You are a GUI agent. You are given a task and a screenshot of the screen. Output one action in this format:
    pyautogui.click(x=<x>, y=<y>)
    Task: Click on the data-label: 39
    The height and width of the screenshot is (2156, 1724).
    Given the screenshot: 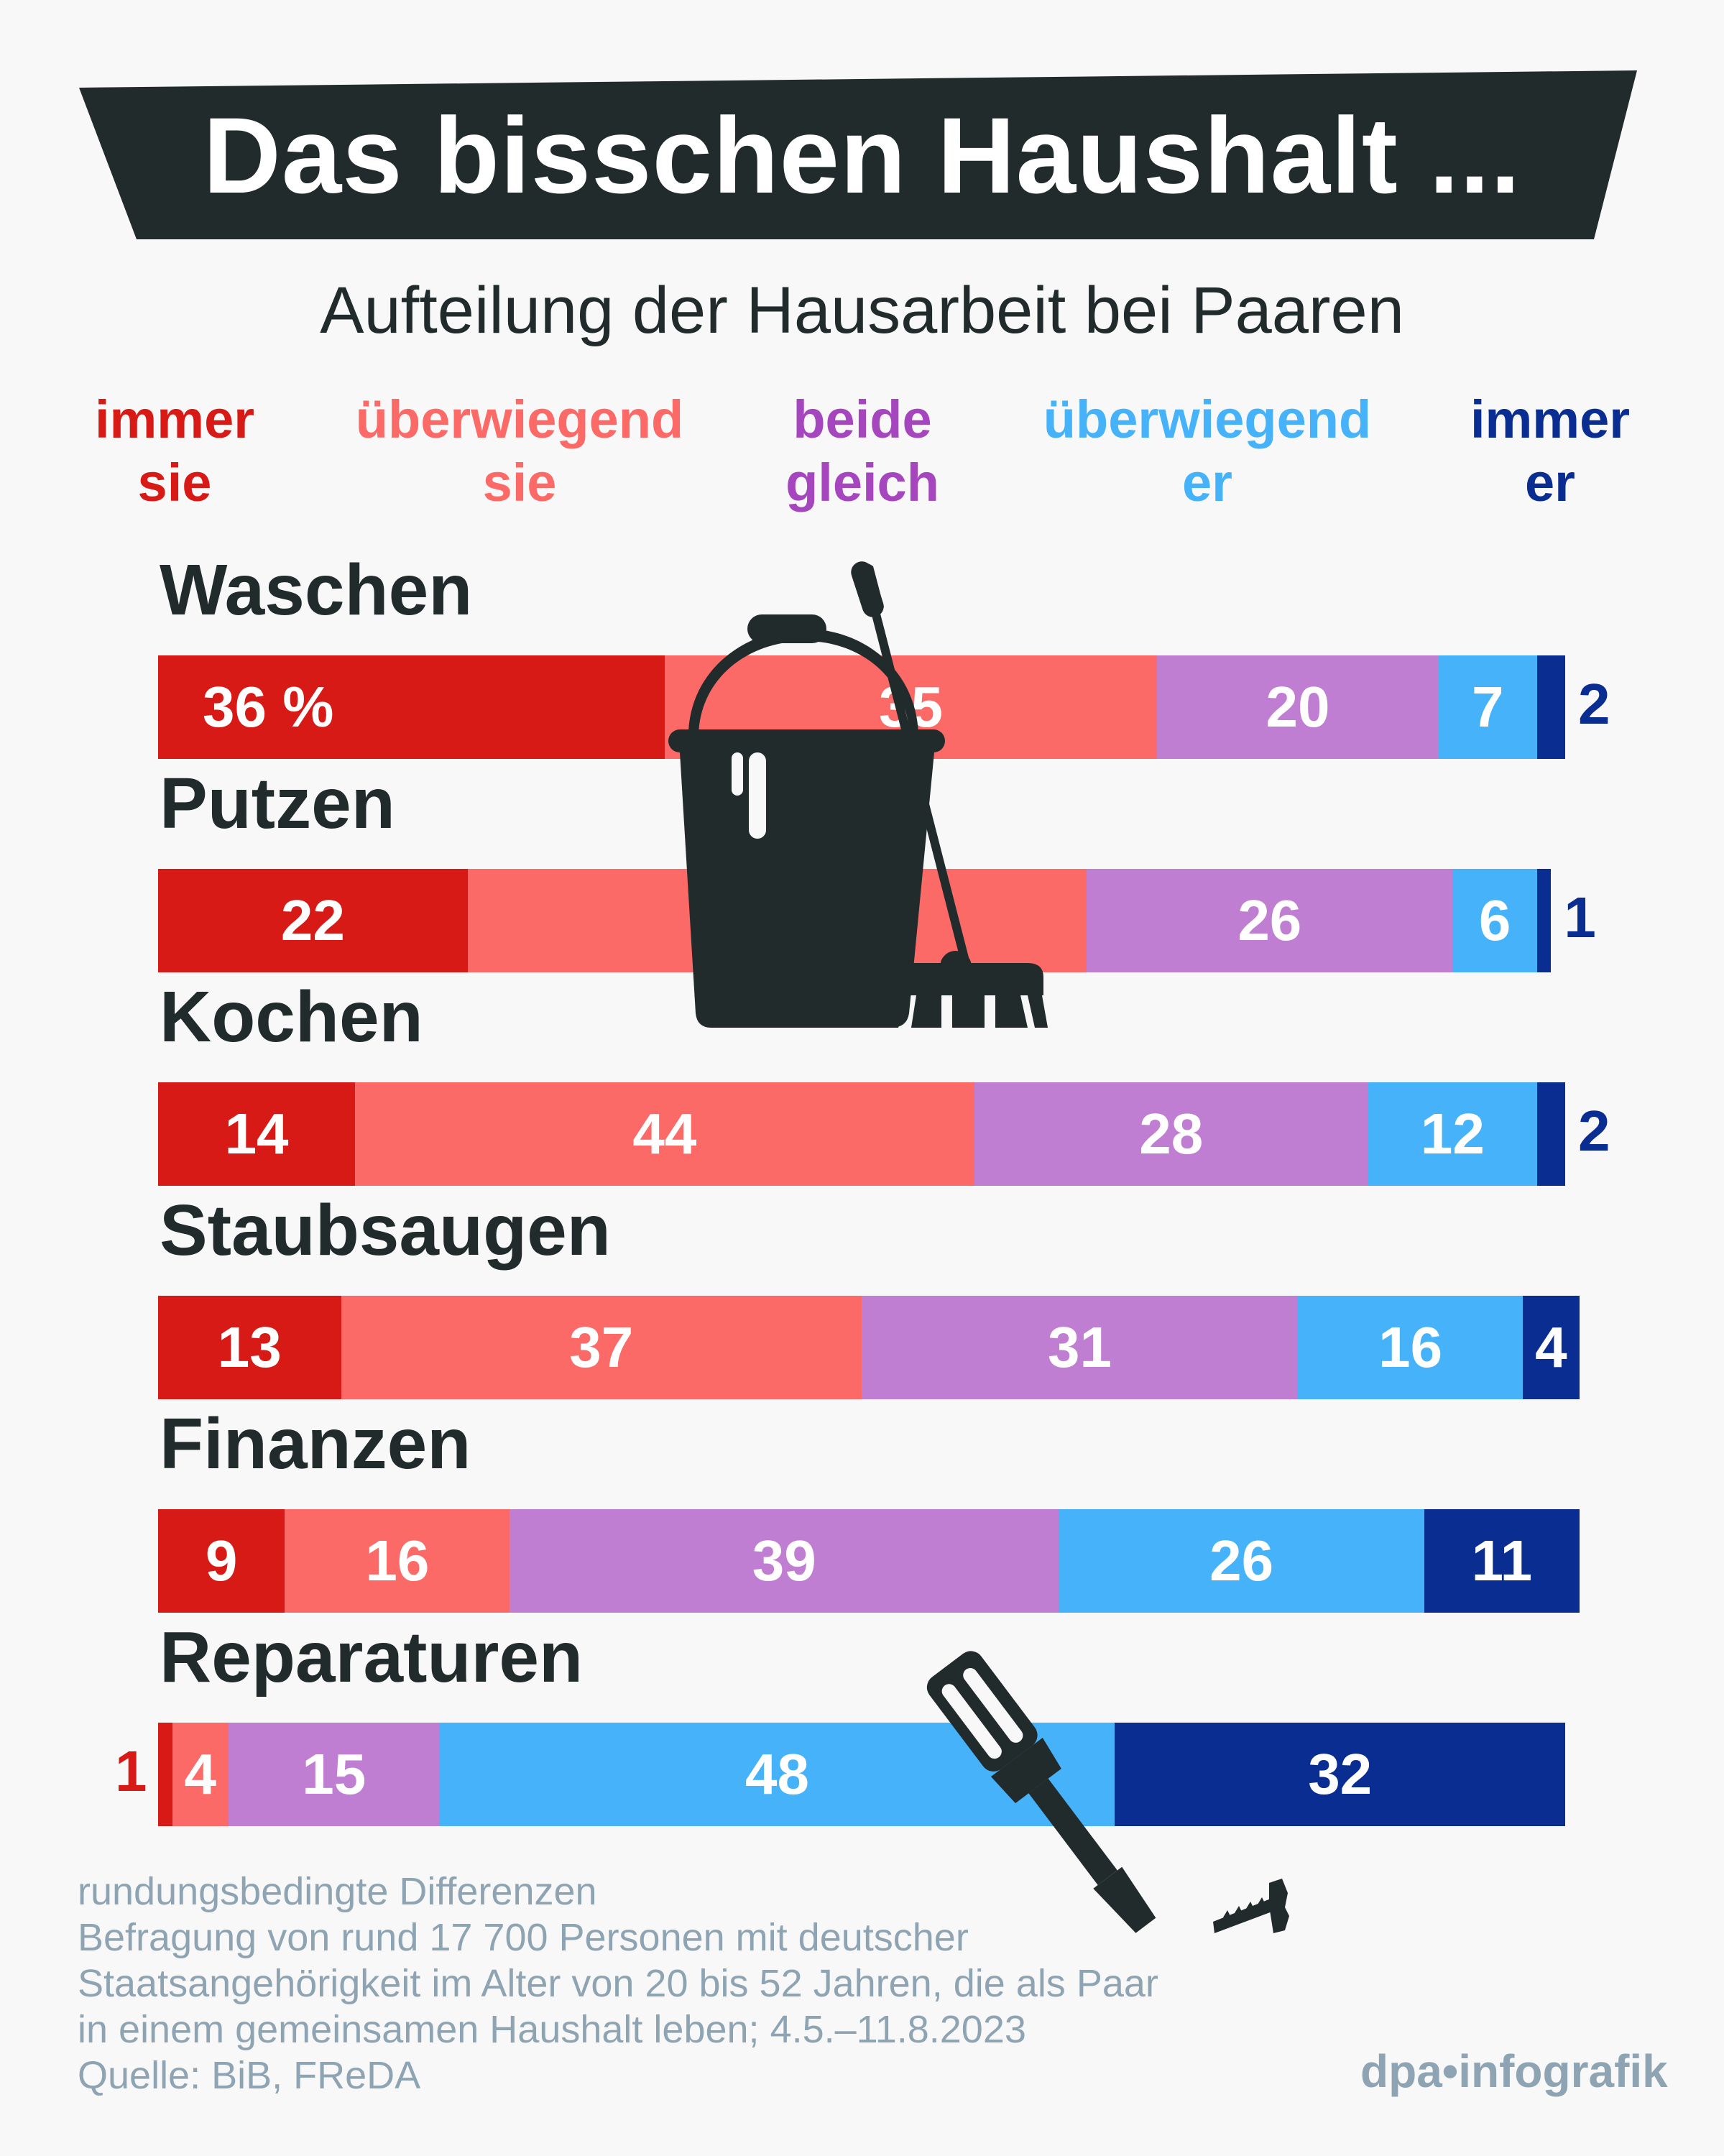 What is the action you would take?
    pyautogui.click(x=784, y=1561)
    